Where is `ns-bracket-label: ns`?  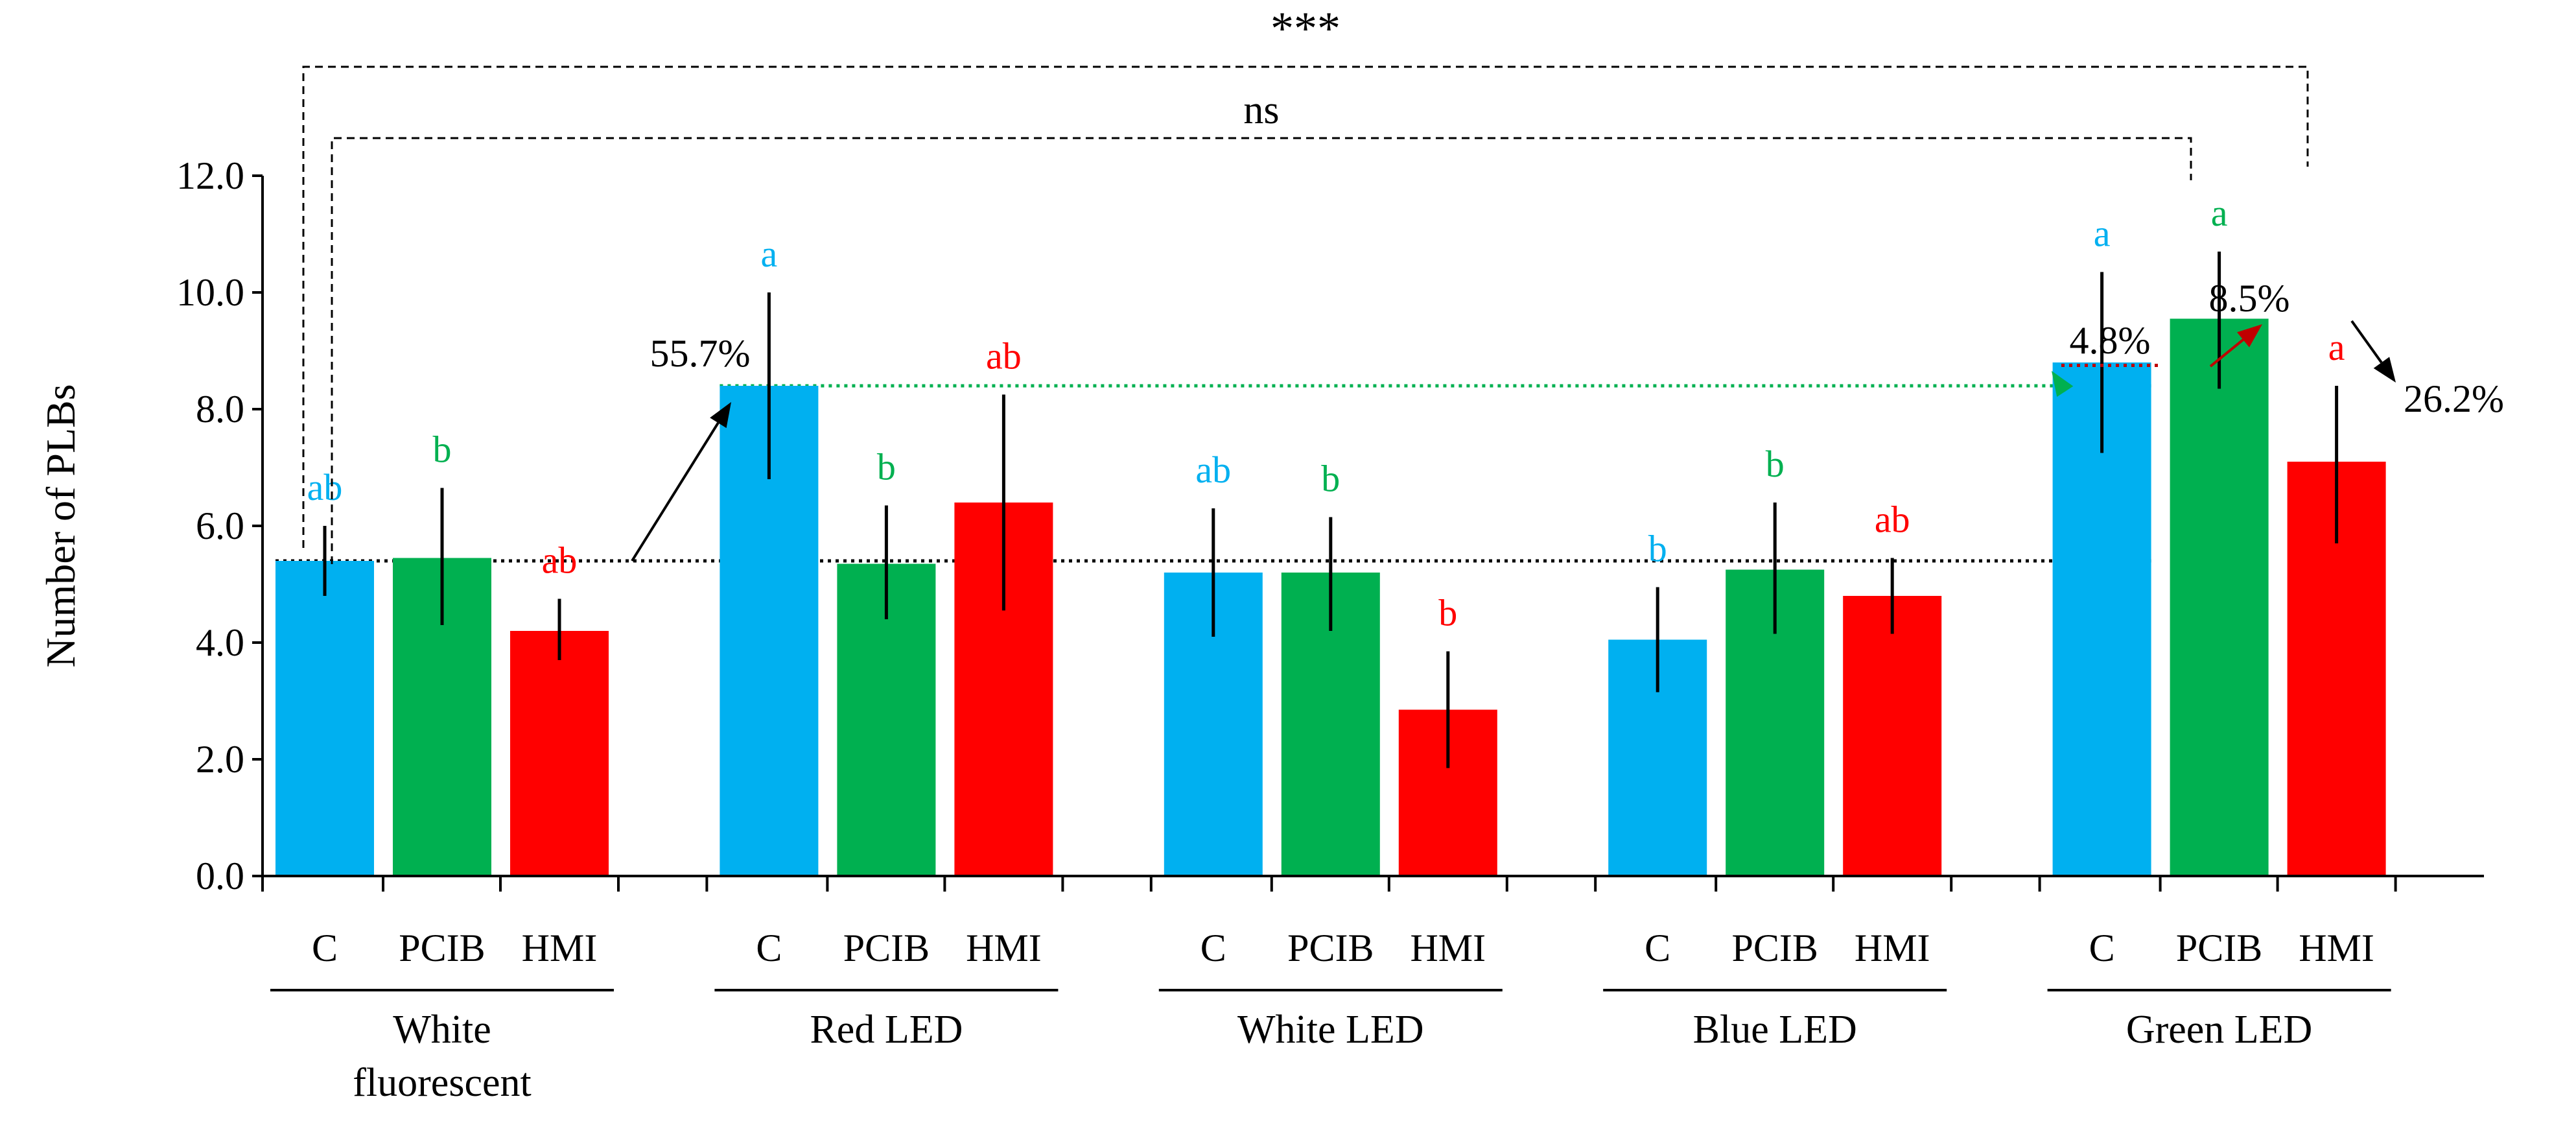
ns-bracket-label: ns is located at coordinates (1261, 110).